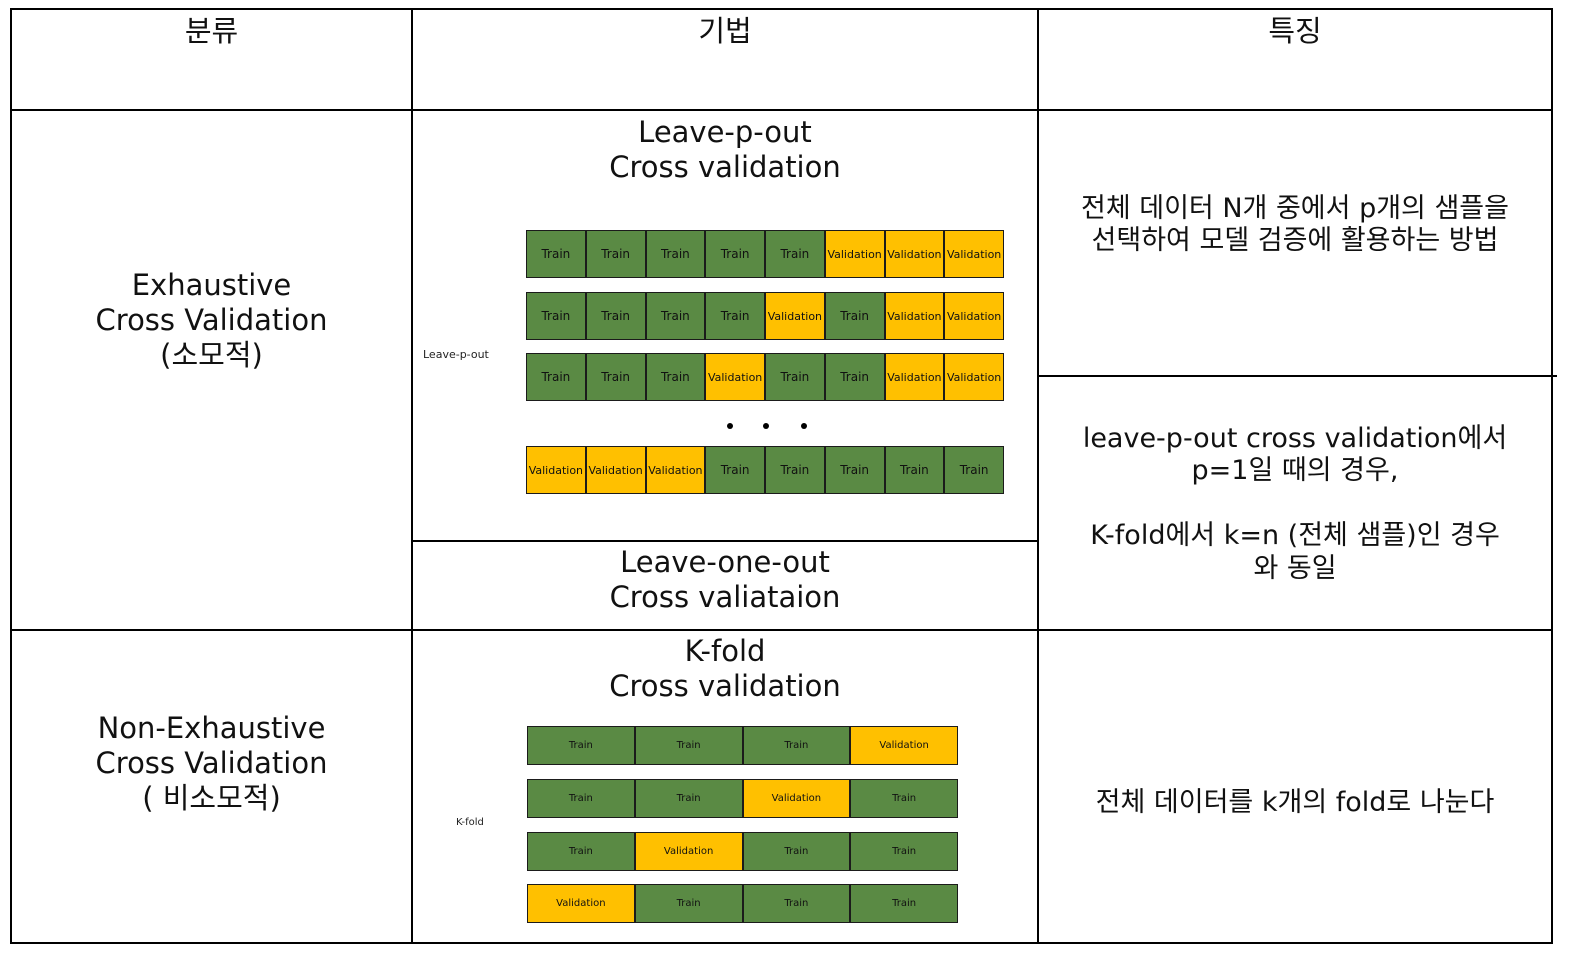 The image size is (1569, 953). Describe the element at coordinates (456, 354) in the screenshot. I see `lpo-side-label: Leave-p-out` at that location.